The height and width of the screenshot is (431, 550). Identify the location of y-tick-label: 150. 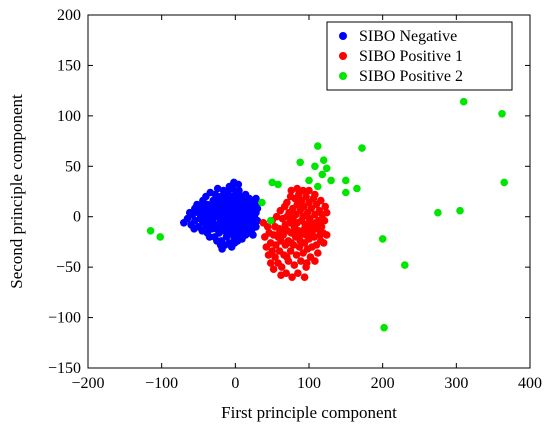
(69, 65).